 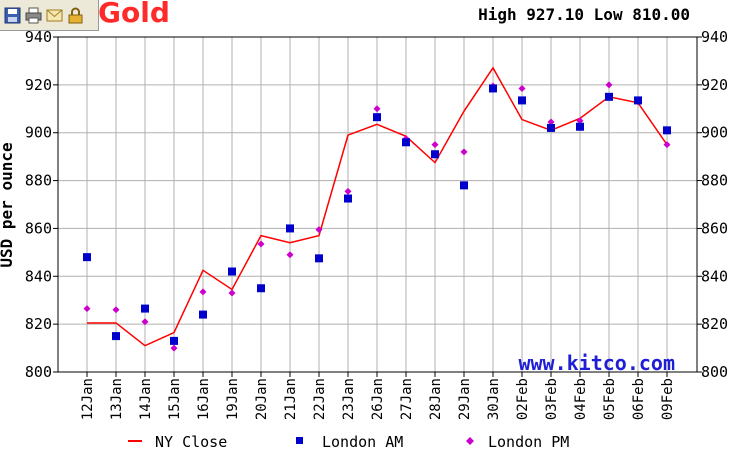 What do you see at coordinates (204, 399) in the screenshot?
I see `x-tick-label: 16Jan` at bounding box center [204, 399].